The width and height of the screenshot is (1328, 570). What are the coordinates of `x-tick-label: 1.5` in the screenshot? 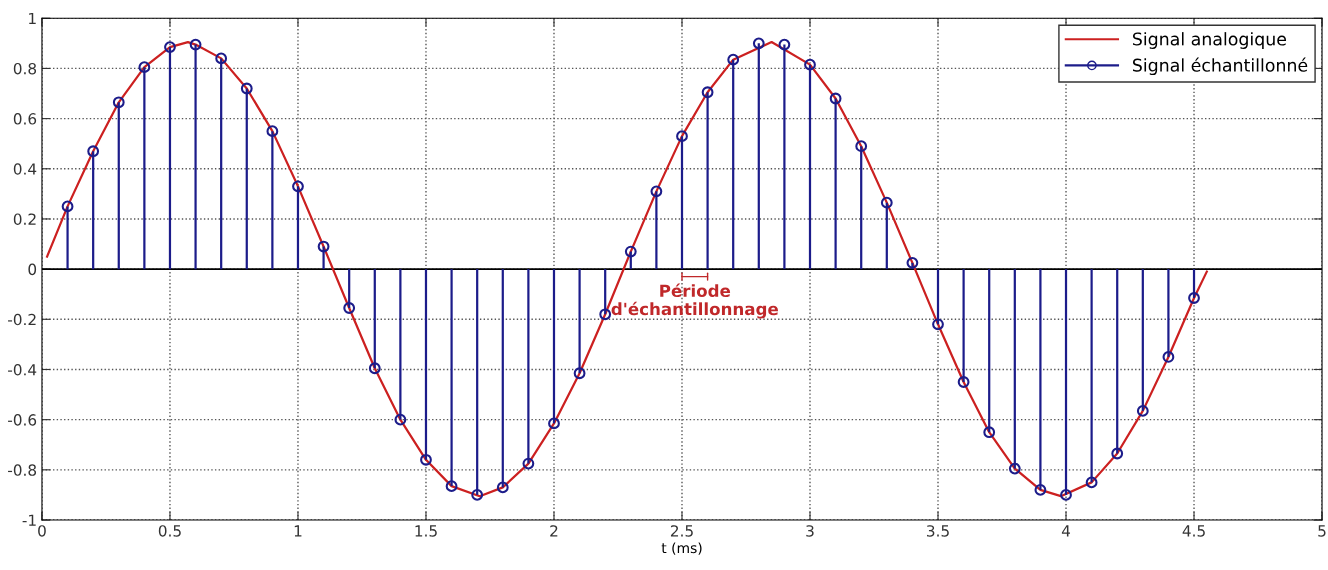 It's located at (426, 531).